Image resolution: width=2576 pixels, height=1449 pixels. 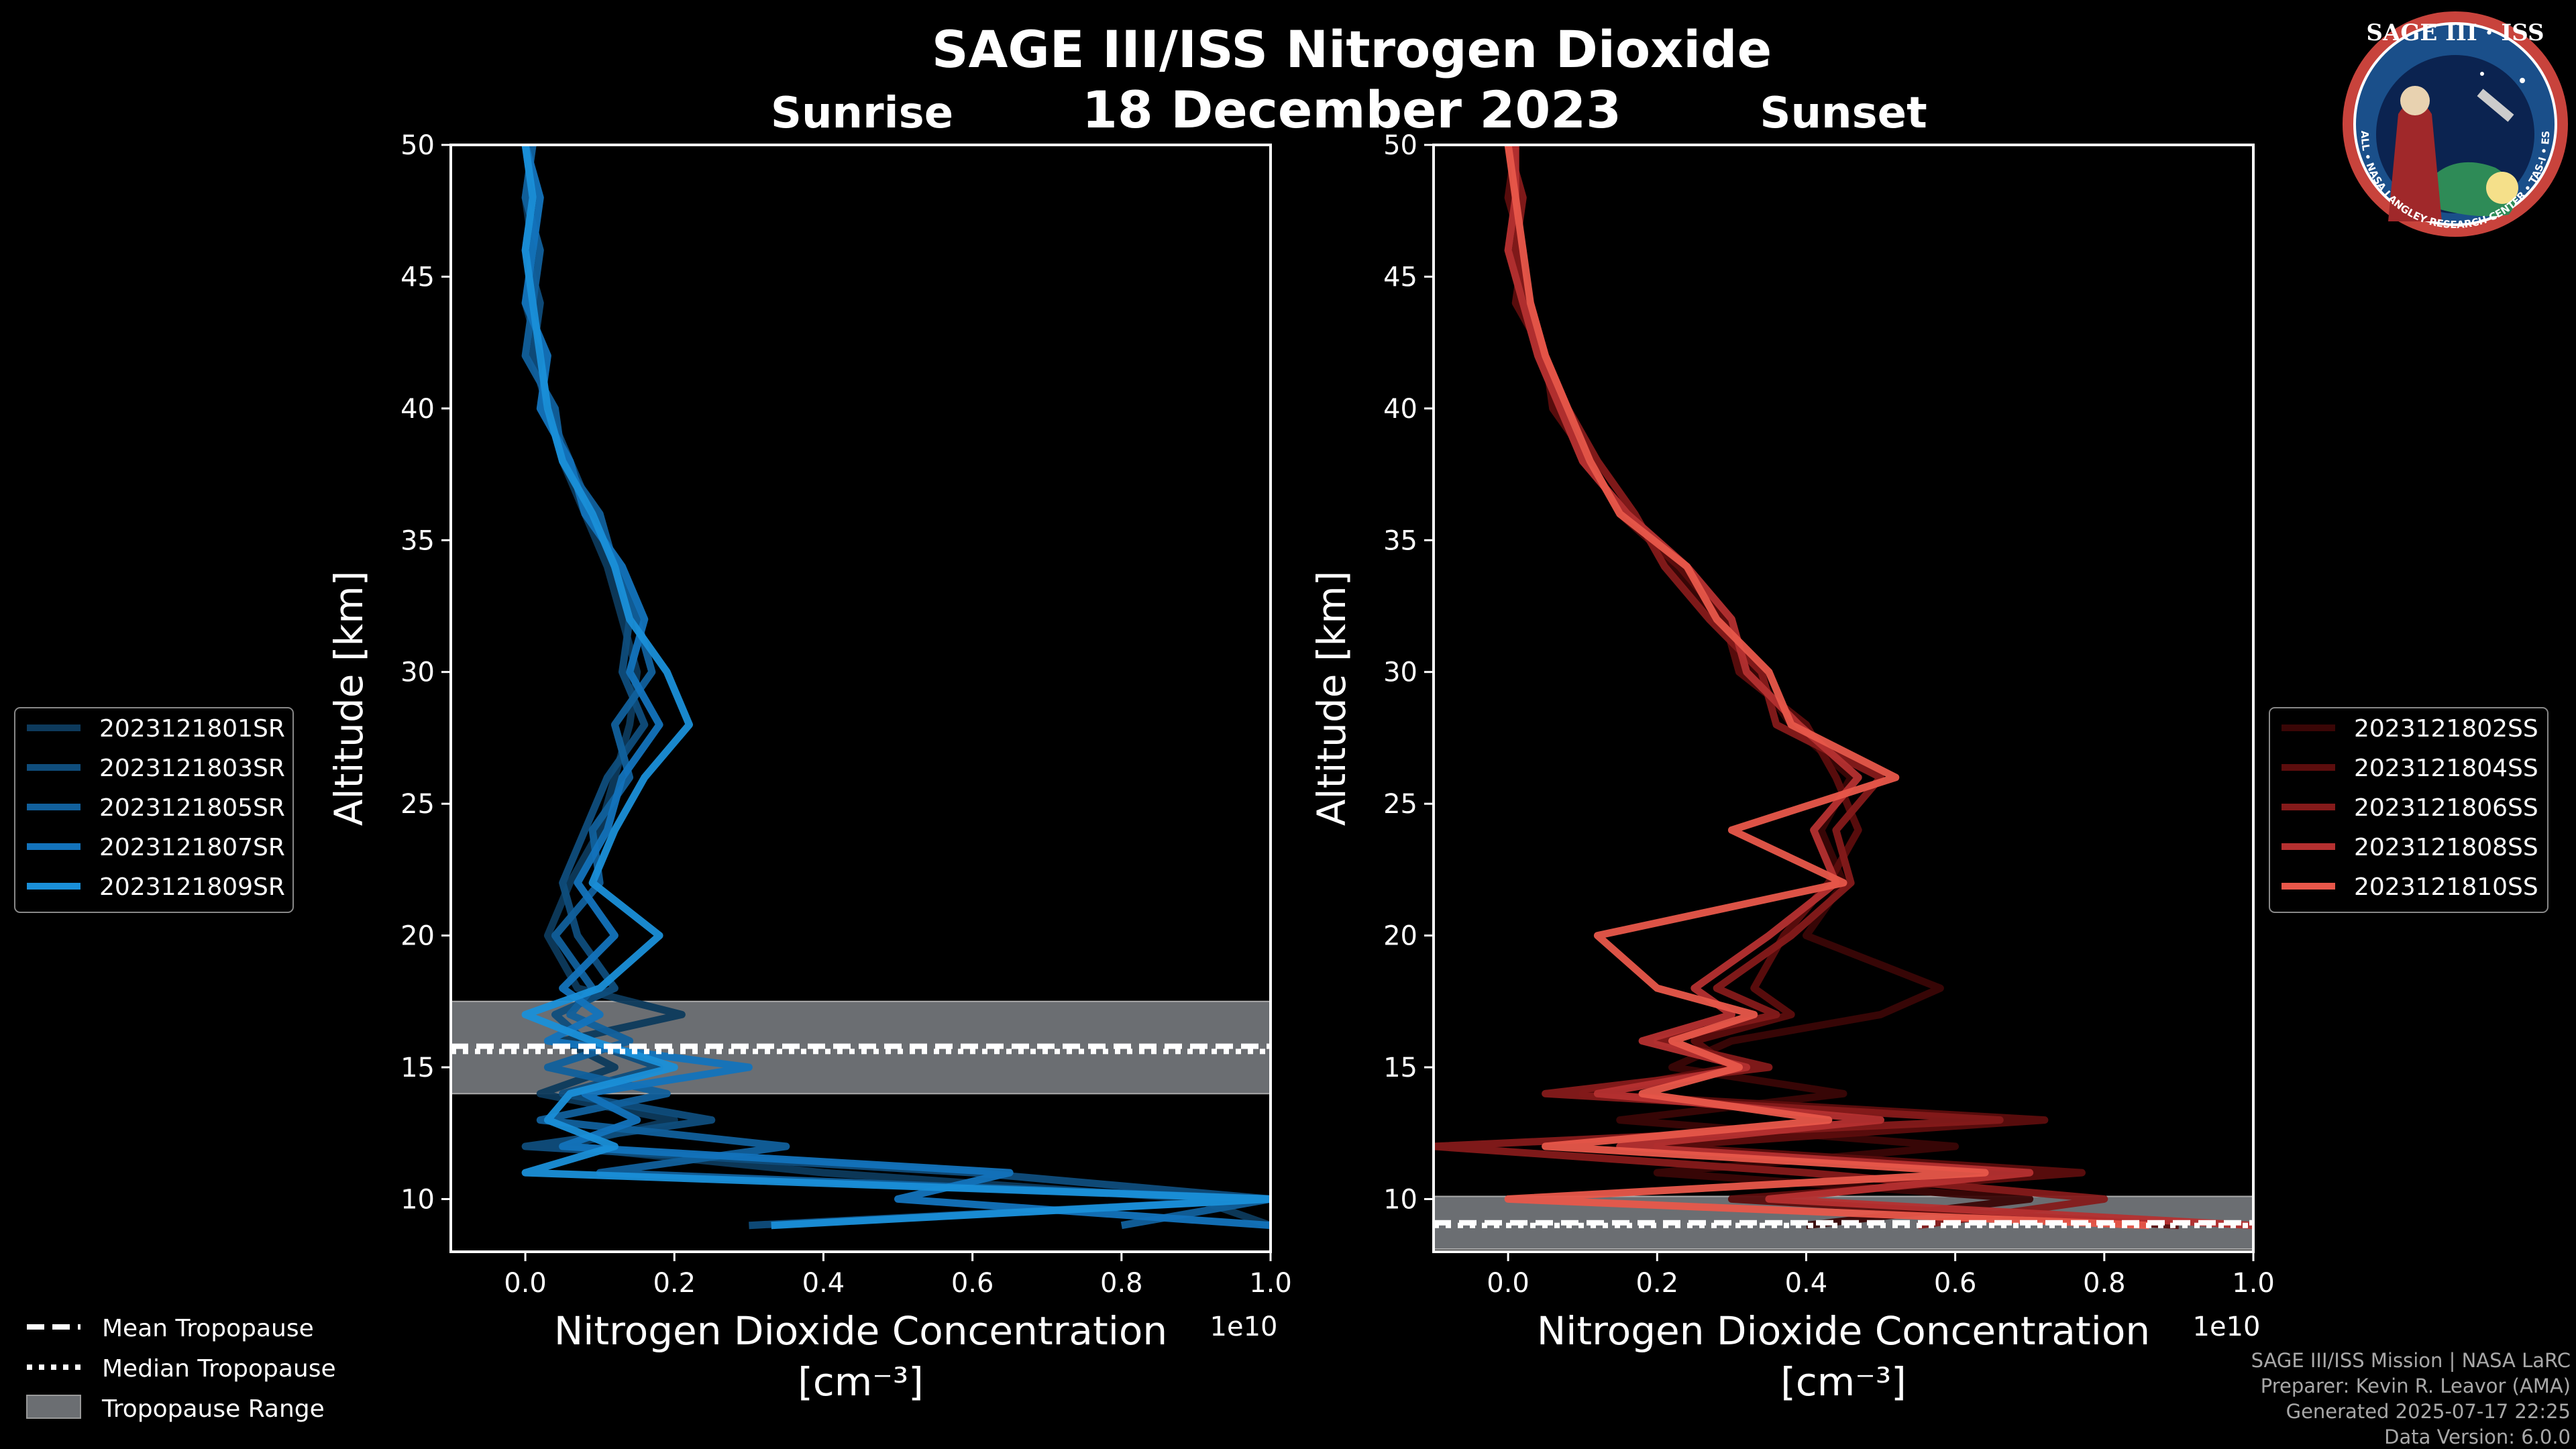 I want to click on sunrise-xtick-label: 0.8, so click(x=1121, y=1283).